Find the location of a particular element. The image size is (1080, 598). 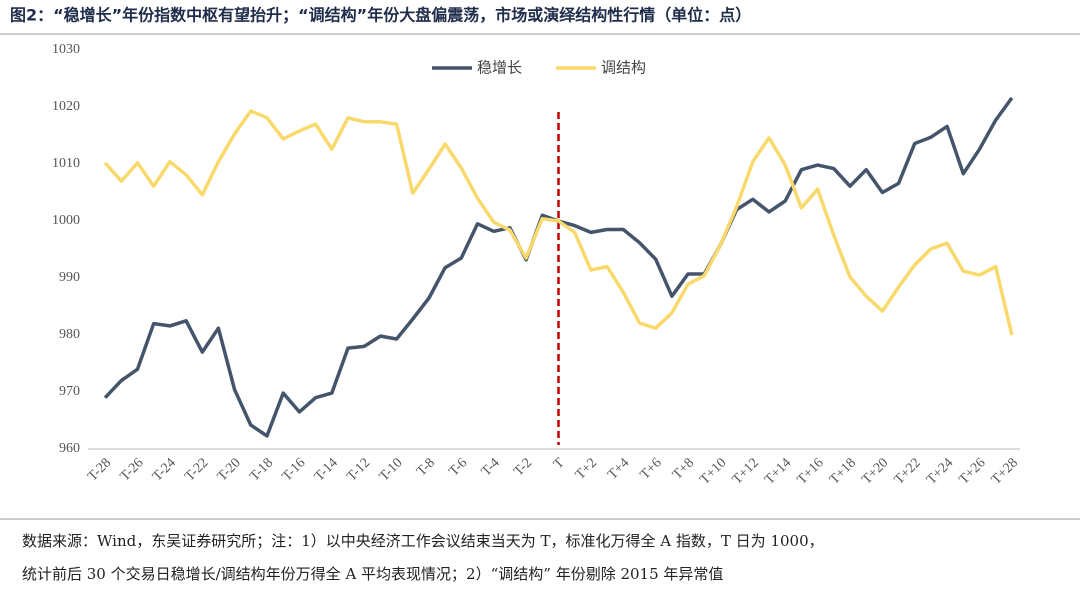

x-tick-label: T+16 is located at coordinates (811, 471).